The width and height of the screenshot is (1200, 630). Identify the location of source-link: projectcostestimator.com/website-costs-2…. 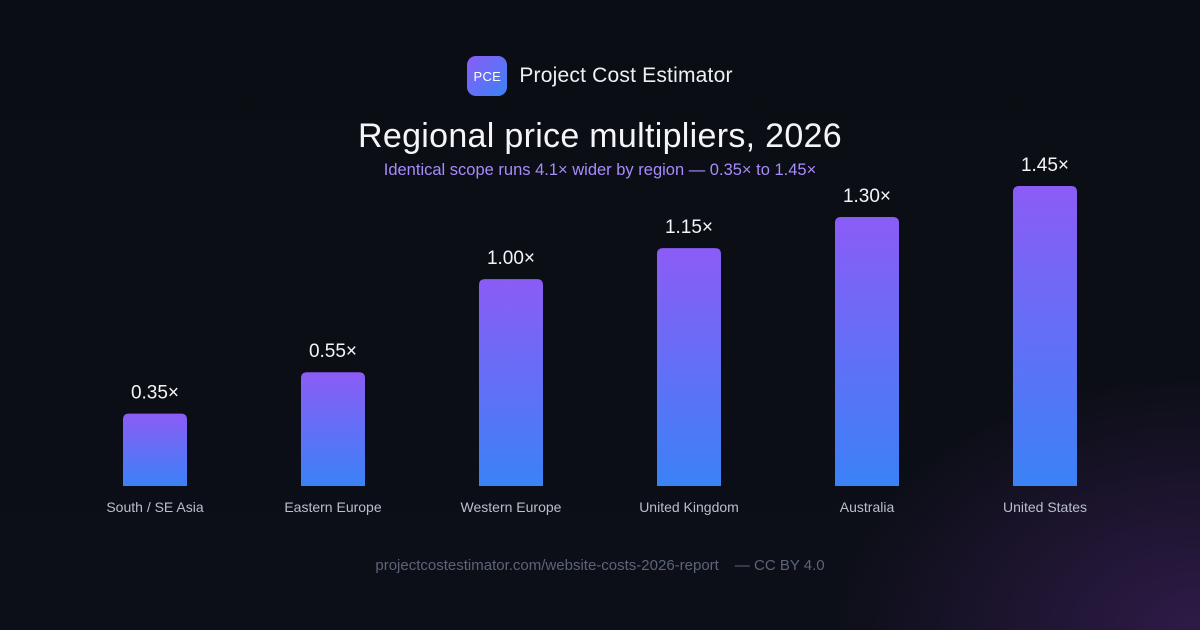
(547, 565).